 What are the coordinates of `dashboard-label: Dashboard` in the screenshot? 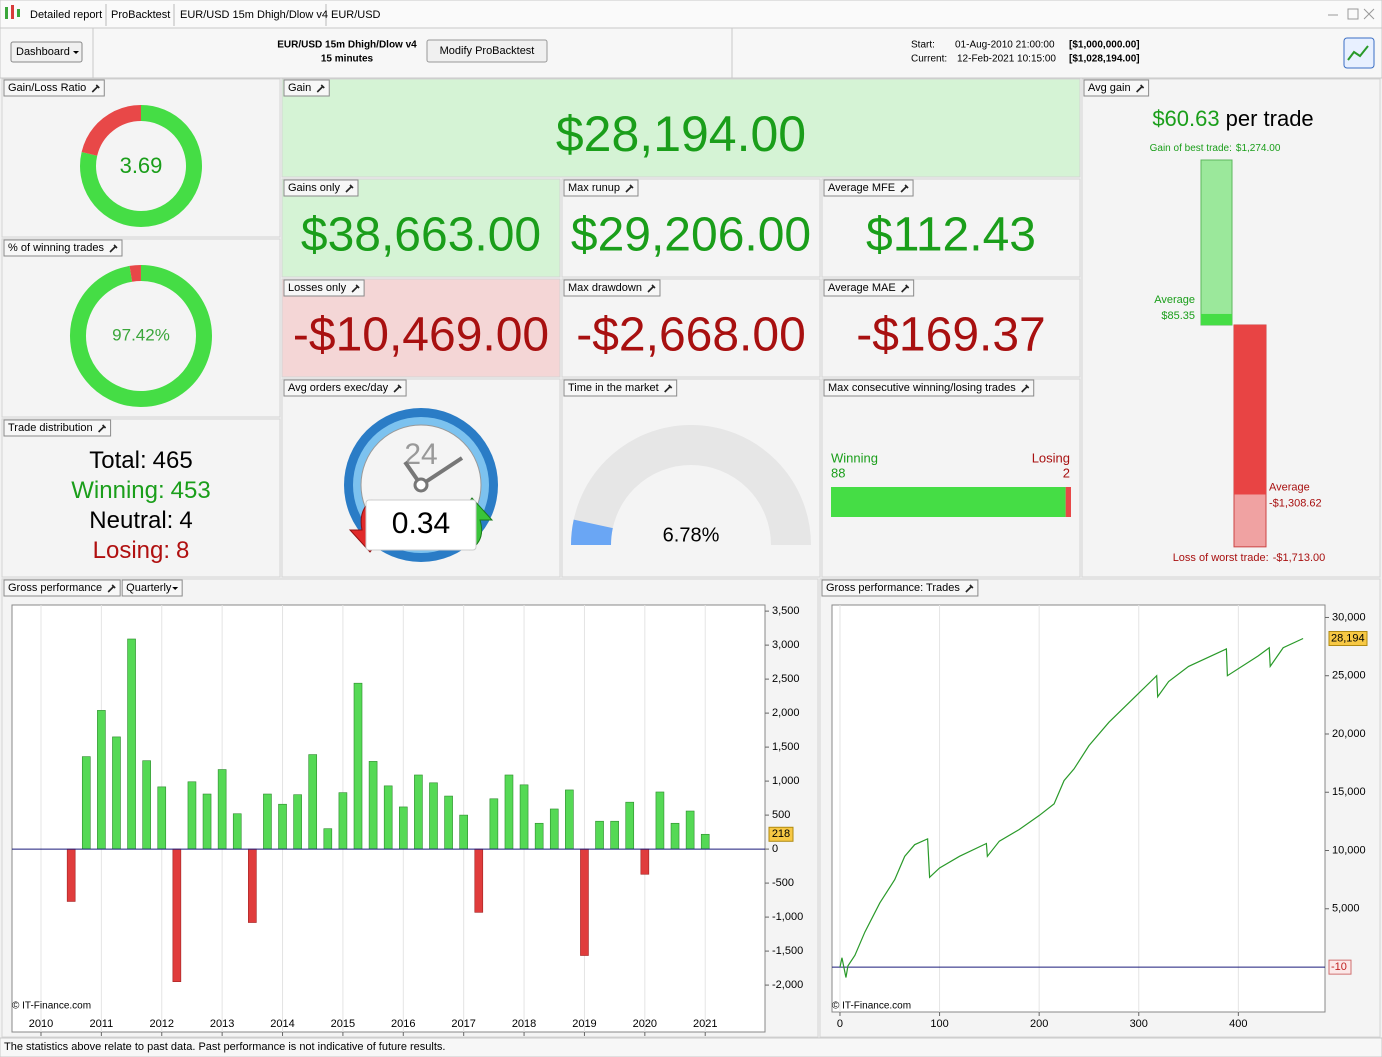 It's located at (43, 52).